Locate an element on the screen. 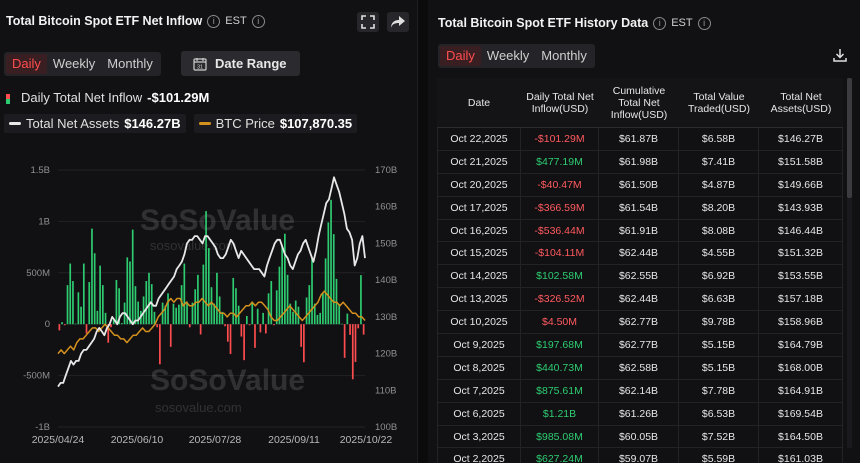 This screenshot has width=860, height=463. tab-monthly: Monthly is located at coordinates (130, 63).